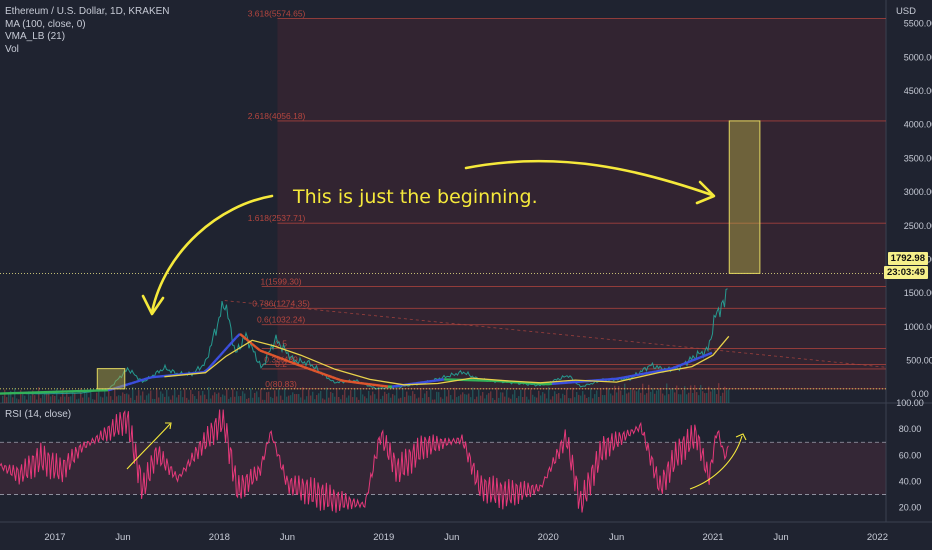  Describe the element at coordinates (905, 11) in the screenshot. I see `currency-label: USD` at that location.